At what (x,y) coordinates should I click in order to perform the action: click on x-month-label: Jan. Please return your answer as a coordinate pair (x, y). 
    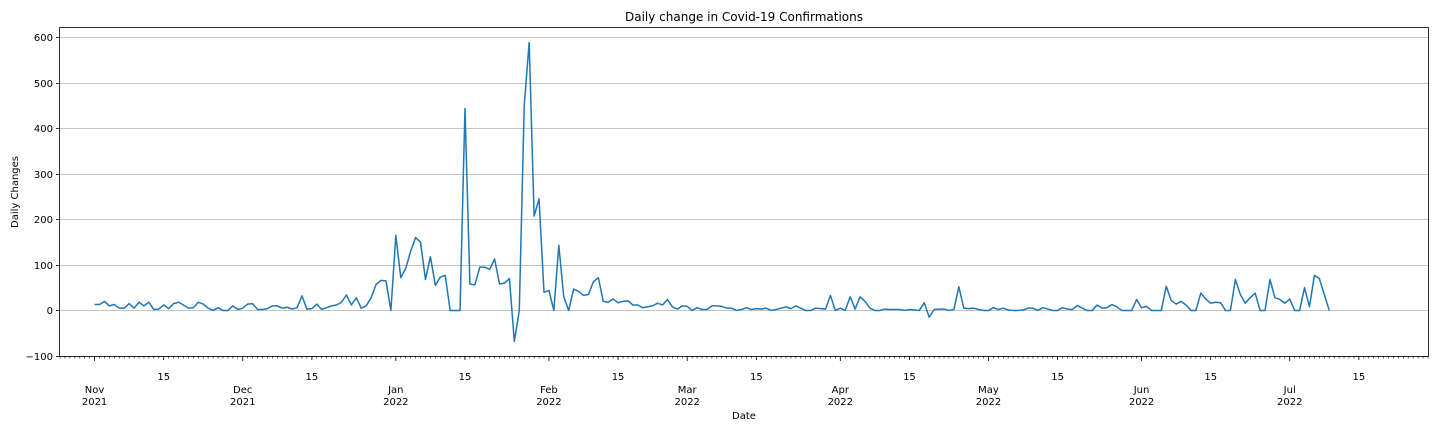
    Looking at the image, I should click on (395, 390).